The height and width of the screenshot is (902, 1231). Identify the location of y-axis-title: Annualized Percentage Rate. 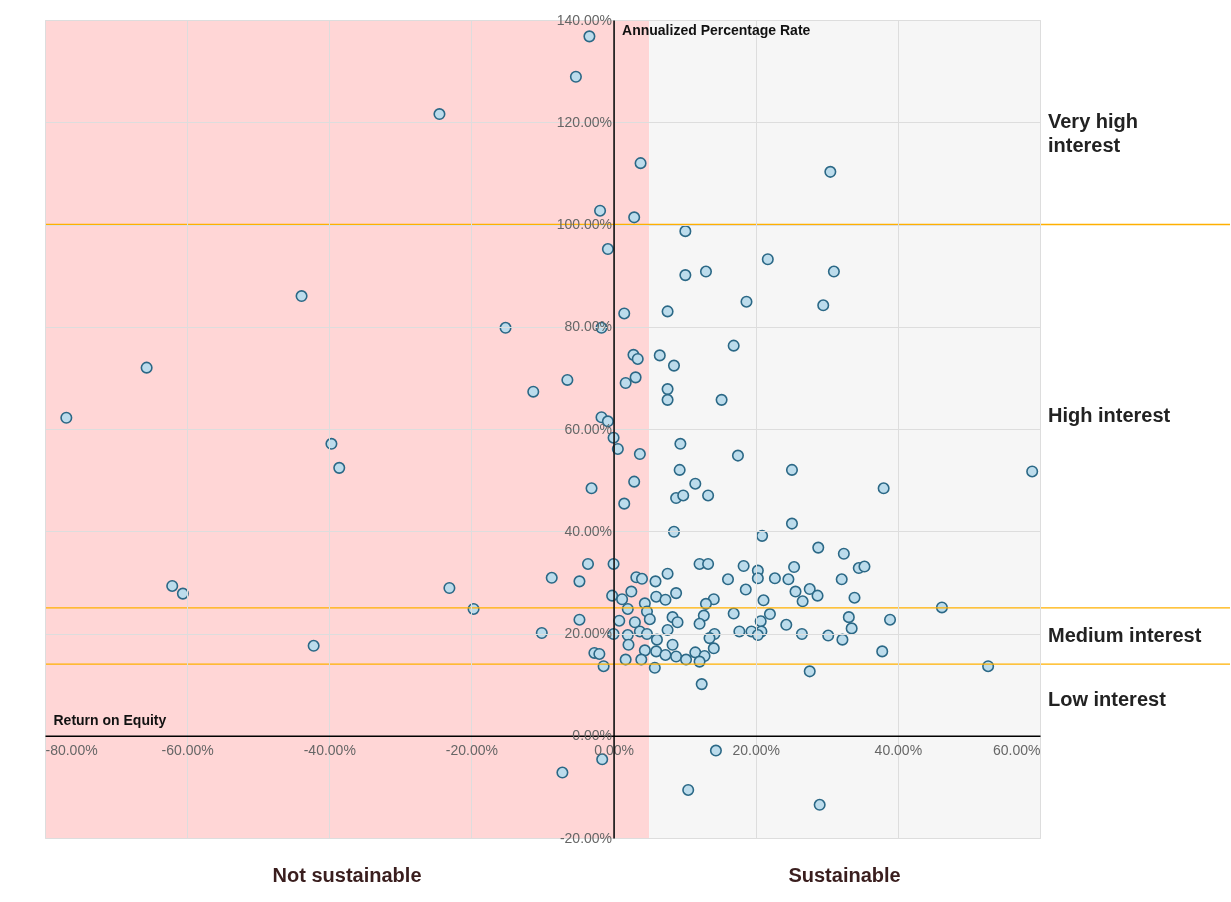
(716, 29).